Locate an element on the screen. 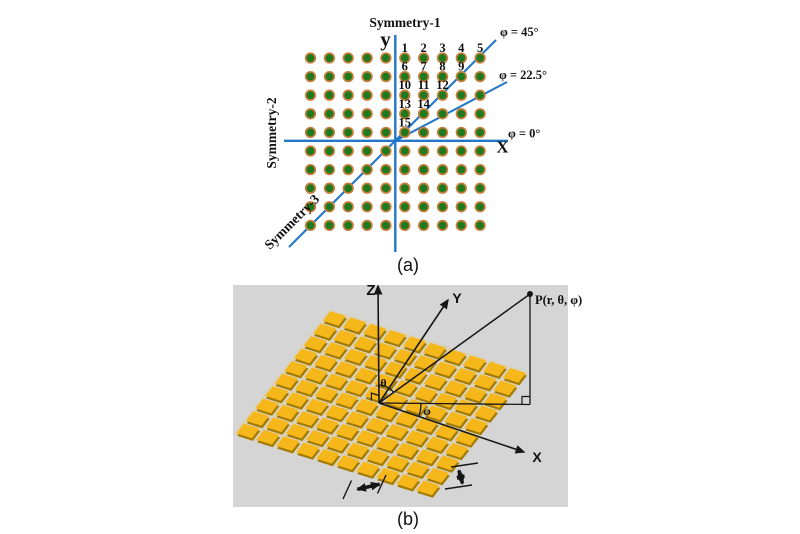 Image resolution: width=800 pixels, height=534 pixels. x-axis-line-b is located at coordinates (452, 428).